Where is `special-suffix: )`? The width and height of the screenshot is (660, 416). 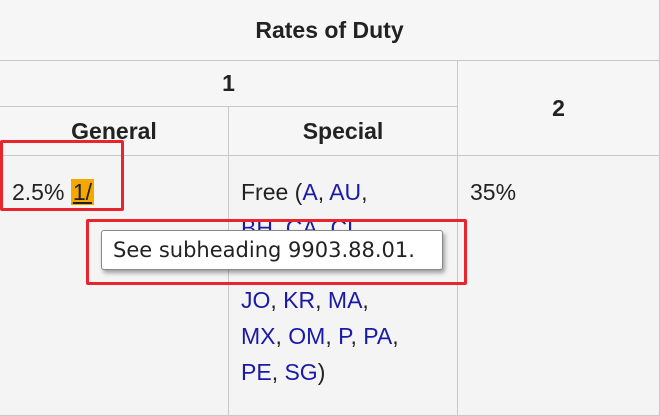 special-suffix: ) is located at coordinates (321, 372).